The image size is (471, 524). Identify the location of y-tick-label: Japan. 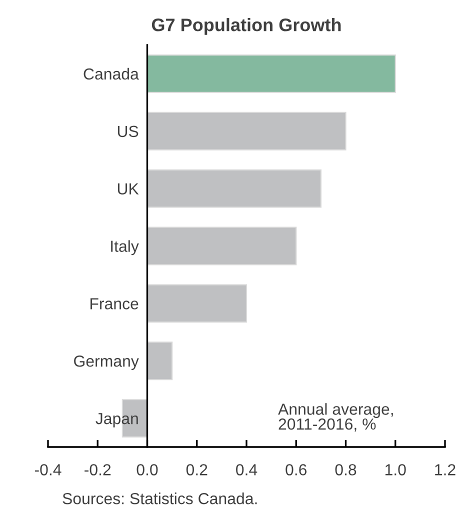
(117, 420).